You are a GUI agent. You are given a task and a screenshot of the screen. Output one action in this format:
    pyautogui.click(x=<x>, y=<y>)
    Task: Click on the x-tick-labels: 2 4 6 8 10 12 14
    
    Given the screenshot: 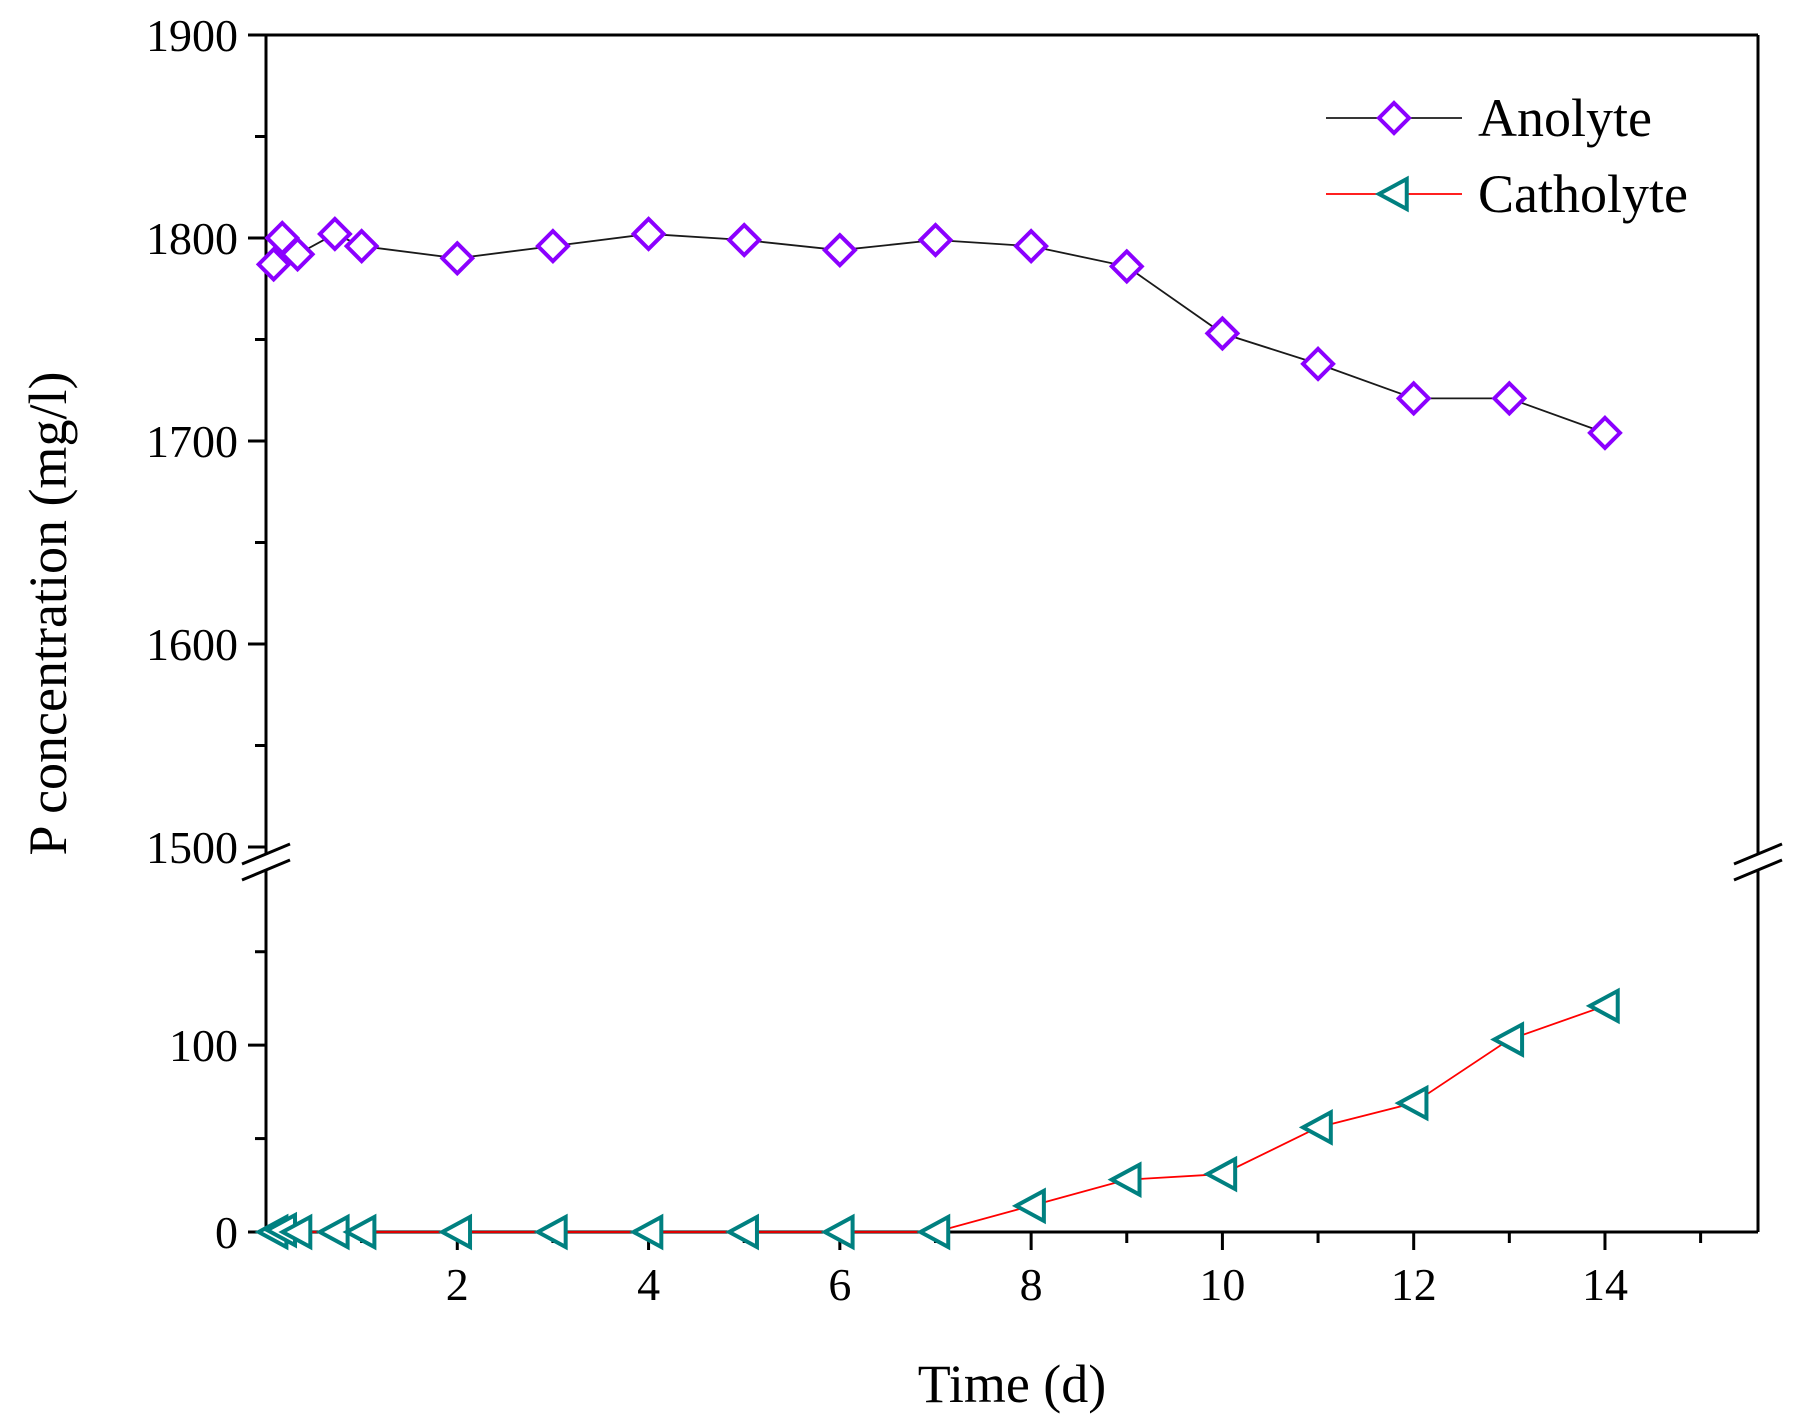 What is the action you would take?
    pyautogui.click(x=1037, y=1284)
    